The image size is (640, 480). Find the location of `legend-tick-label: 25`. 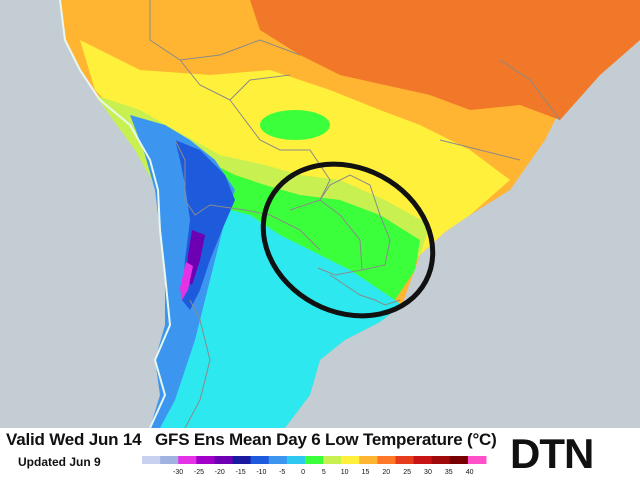

legend-tick-label: 25 is located at coordinates (407, 472).